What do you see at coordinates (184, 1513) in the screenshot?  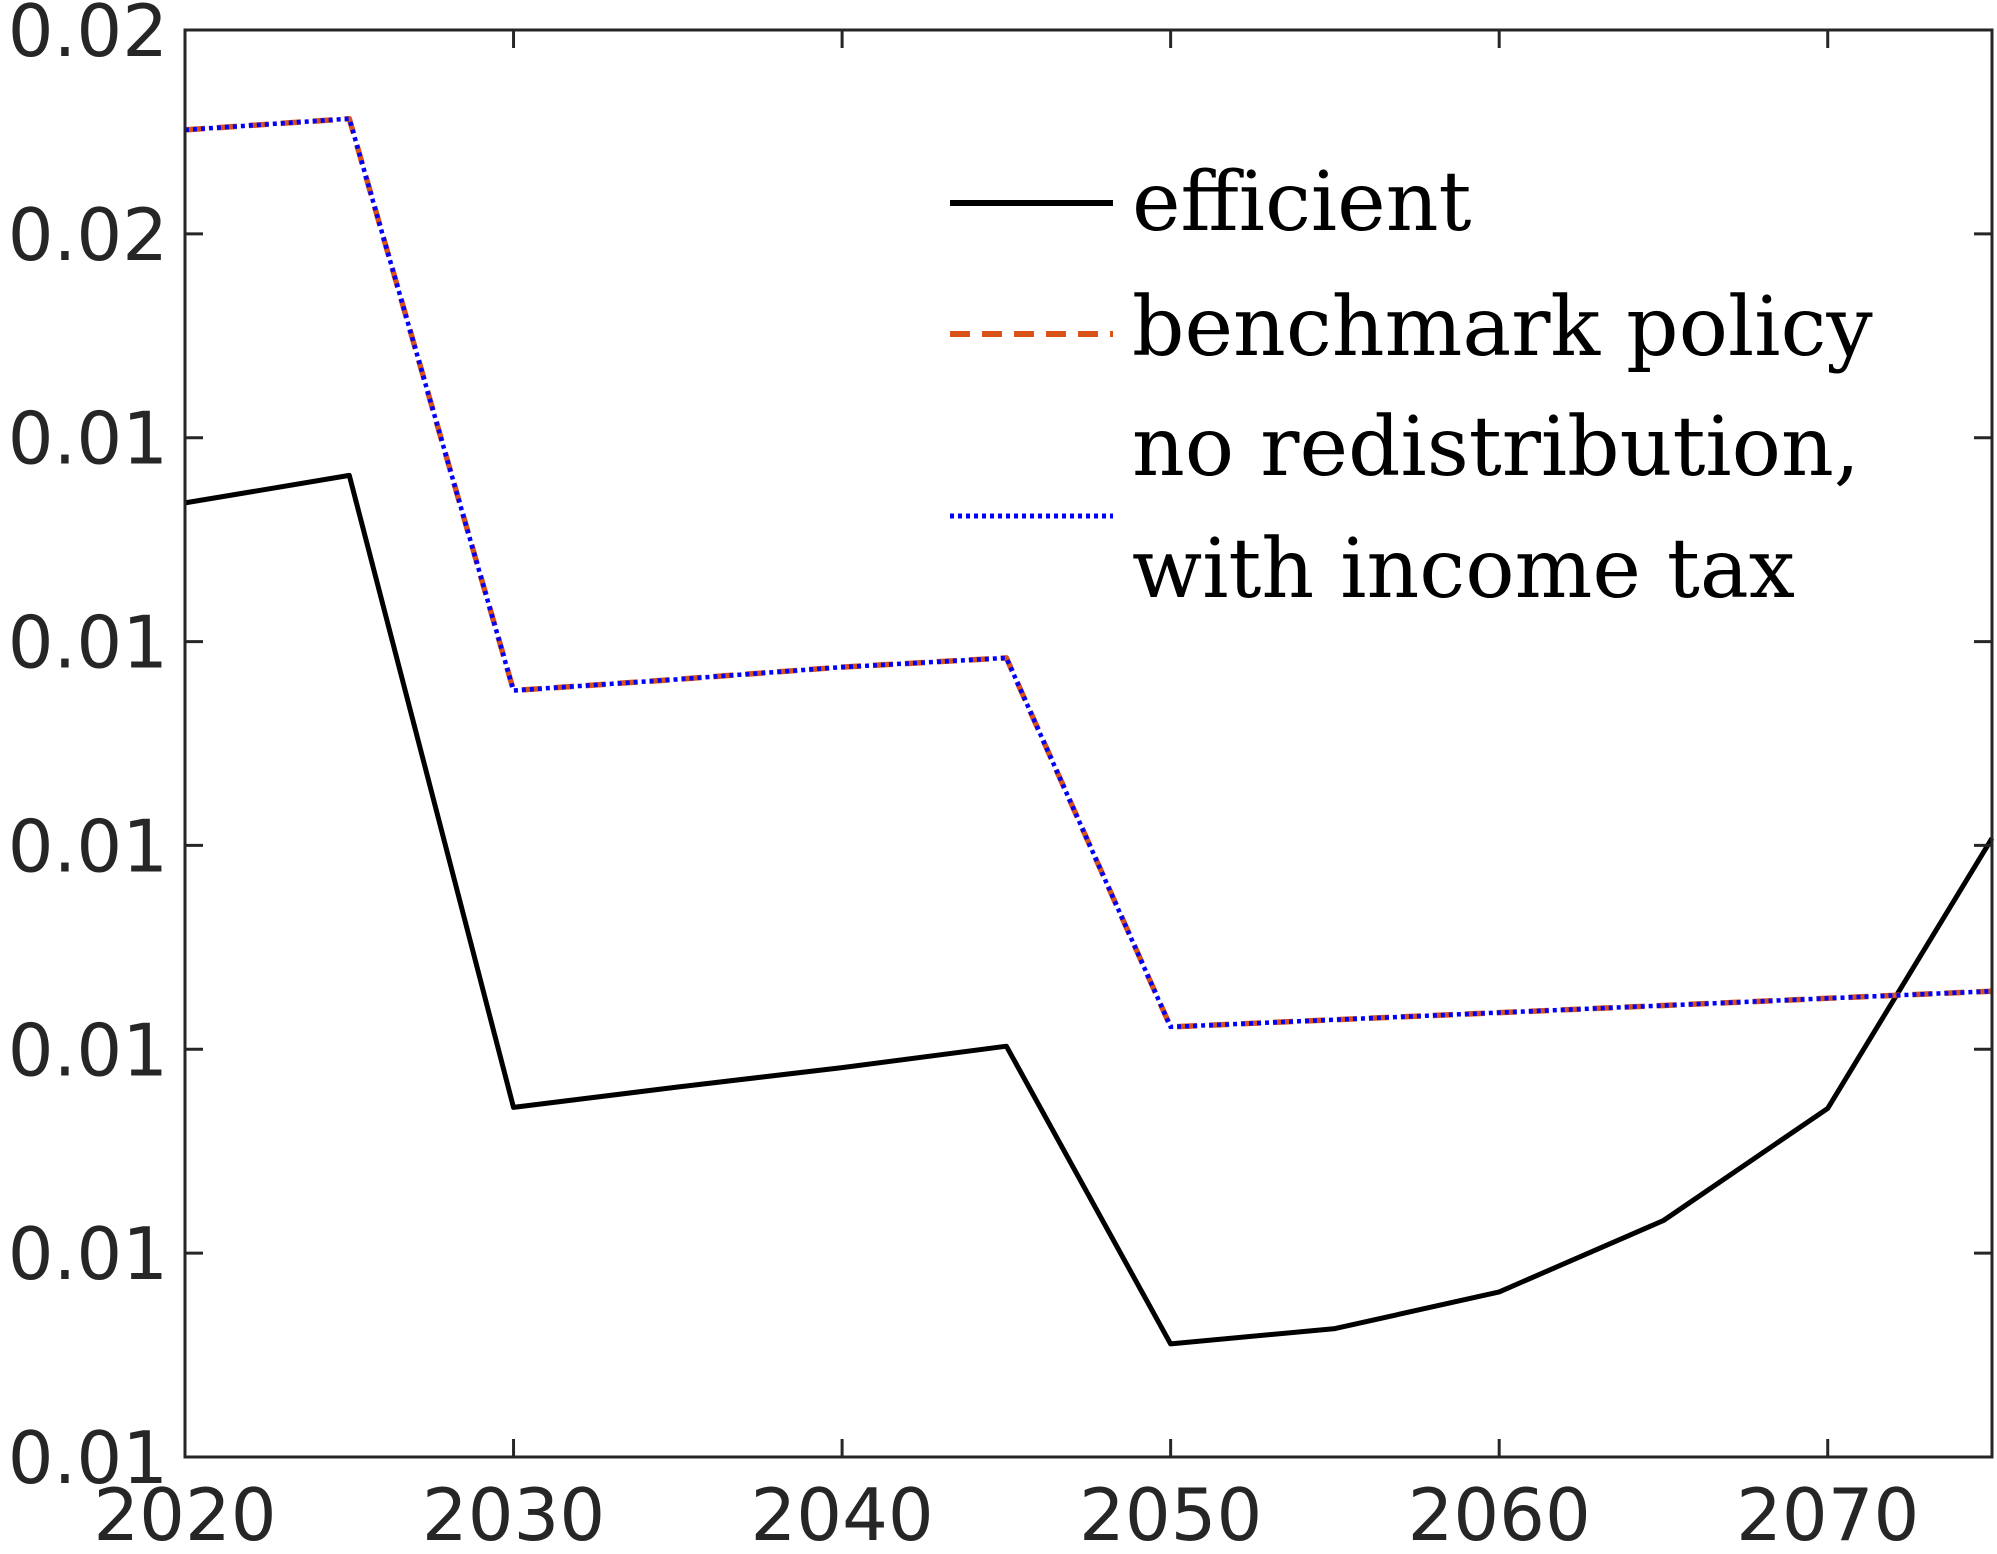 I see `x-tick-label: 2020` at bounding box center [184, 1513].